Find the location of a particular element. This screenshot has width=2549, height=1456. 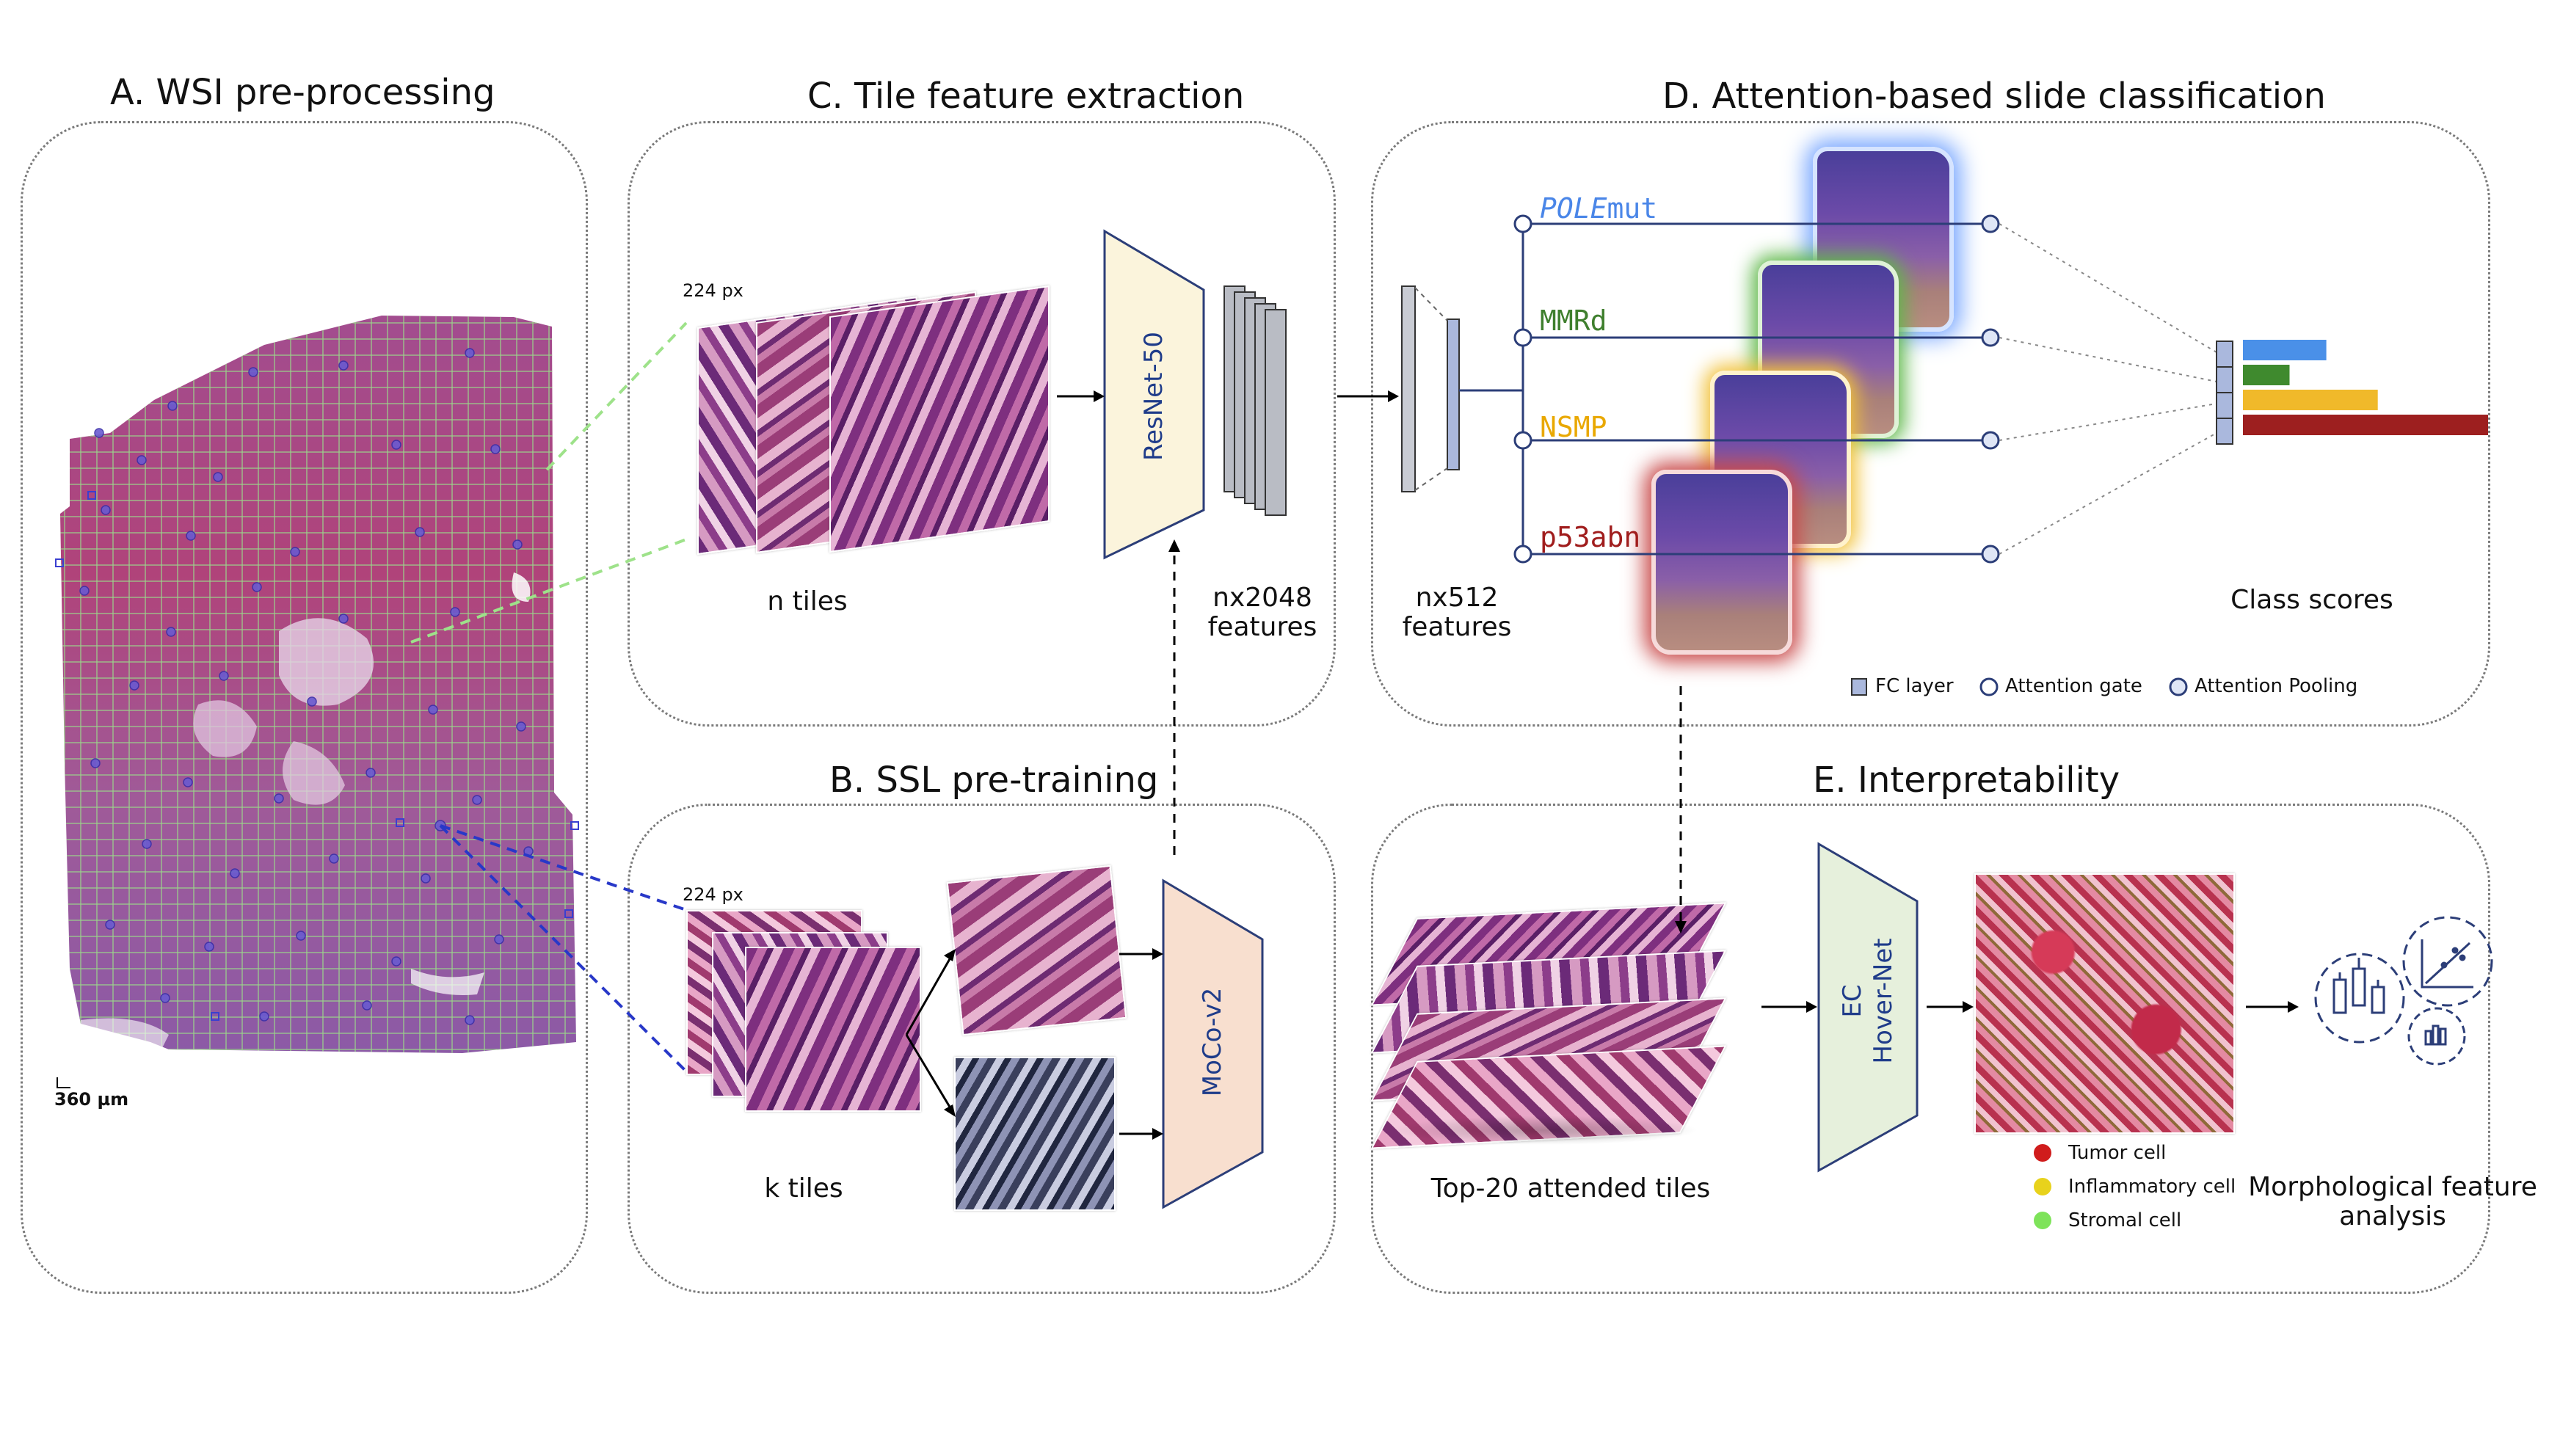

moco-block is located at coordinates (1213, 1044).